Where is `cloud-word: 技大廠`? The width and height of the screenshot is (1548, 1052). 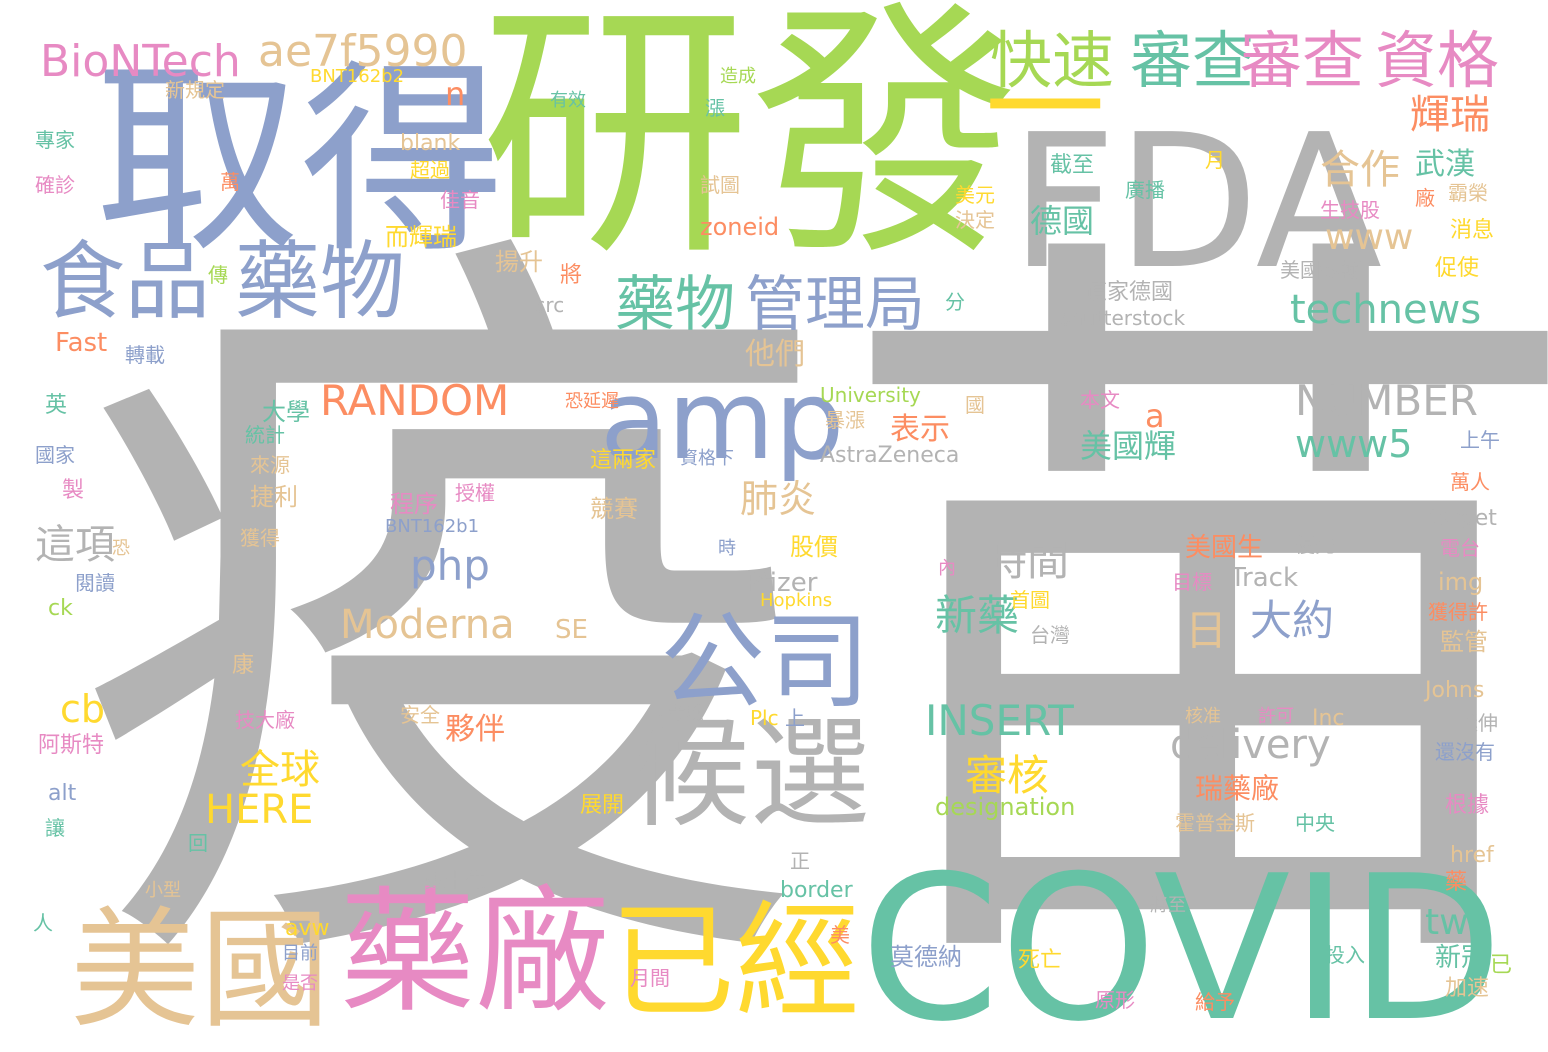
cloud-word: 技大廠 is located at coordinates (265, 720).